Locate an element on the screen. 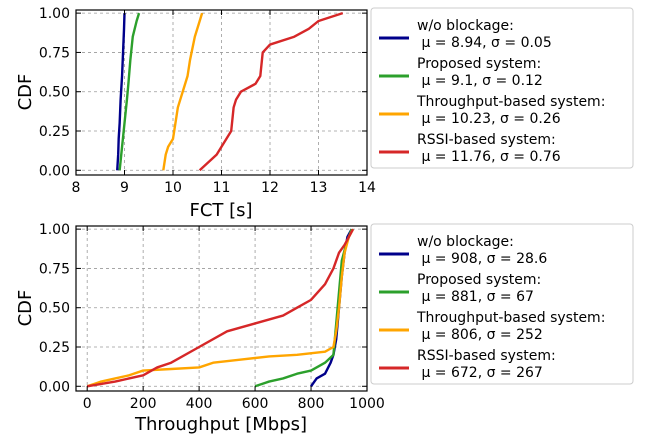 This screenshot has width=647, height=438. throughput-legend-label-4: RSSI-based system: is located at coordinates (486, 356).